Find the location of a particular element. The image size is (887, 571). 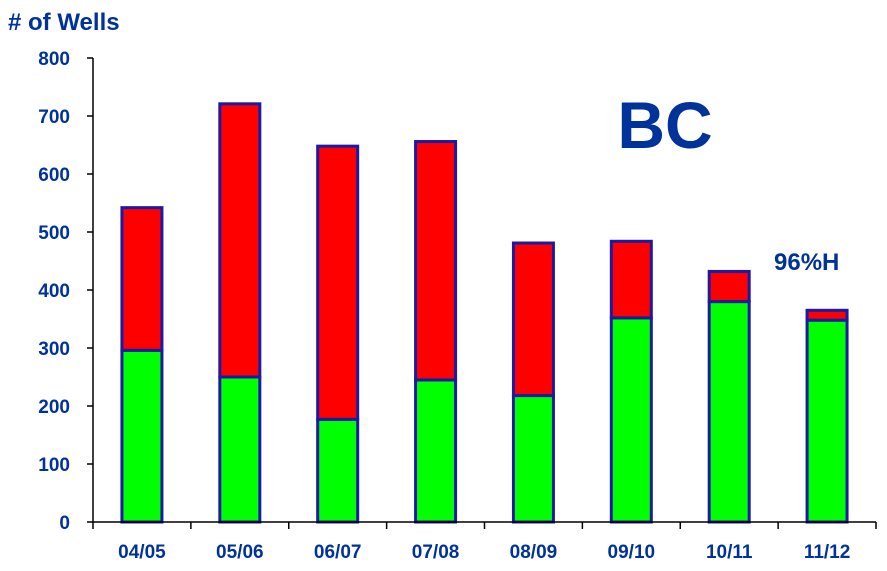

y-axis-label: # of Wells is located at coordinates (64, 22).